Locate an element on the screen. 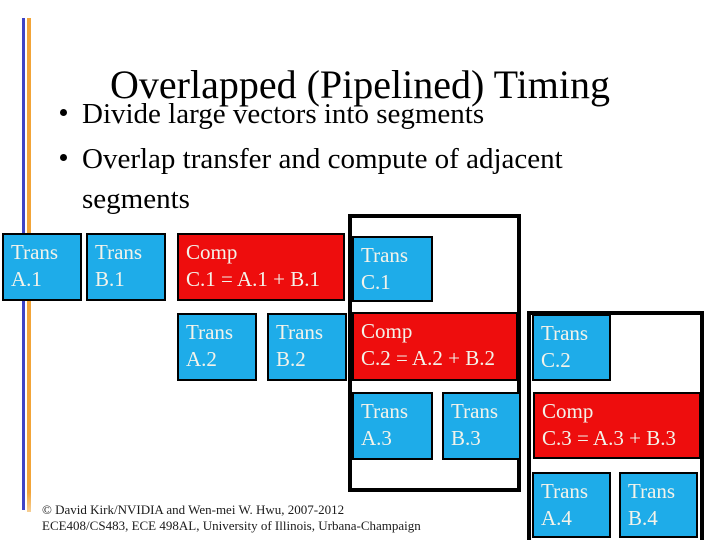 This screenshot has height=540, width=720. box-label-line2: B.4 is located at coordinates (643, 518).